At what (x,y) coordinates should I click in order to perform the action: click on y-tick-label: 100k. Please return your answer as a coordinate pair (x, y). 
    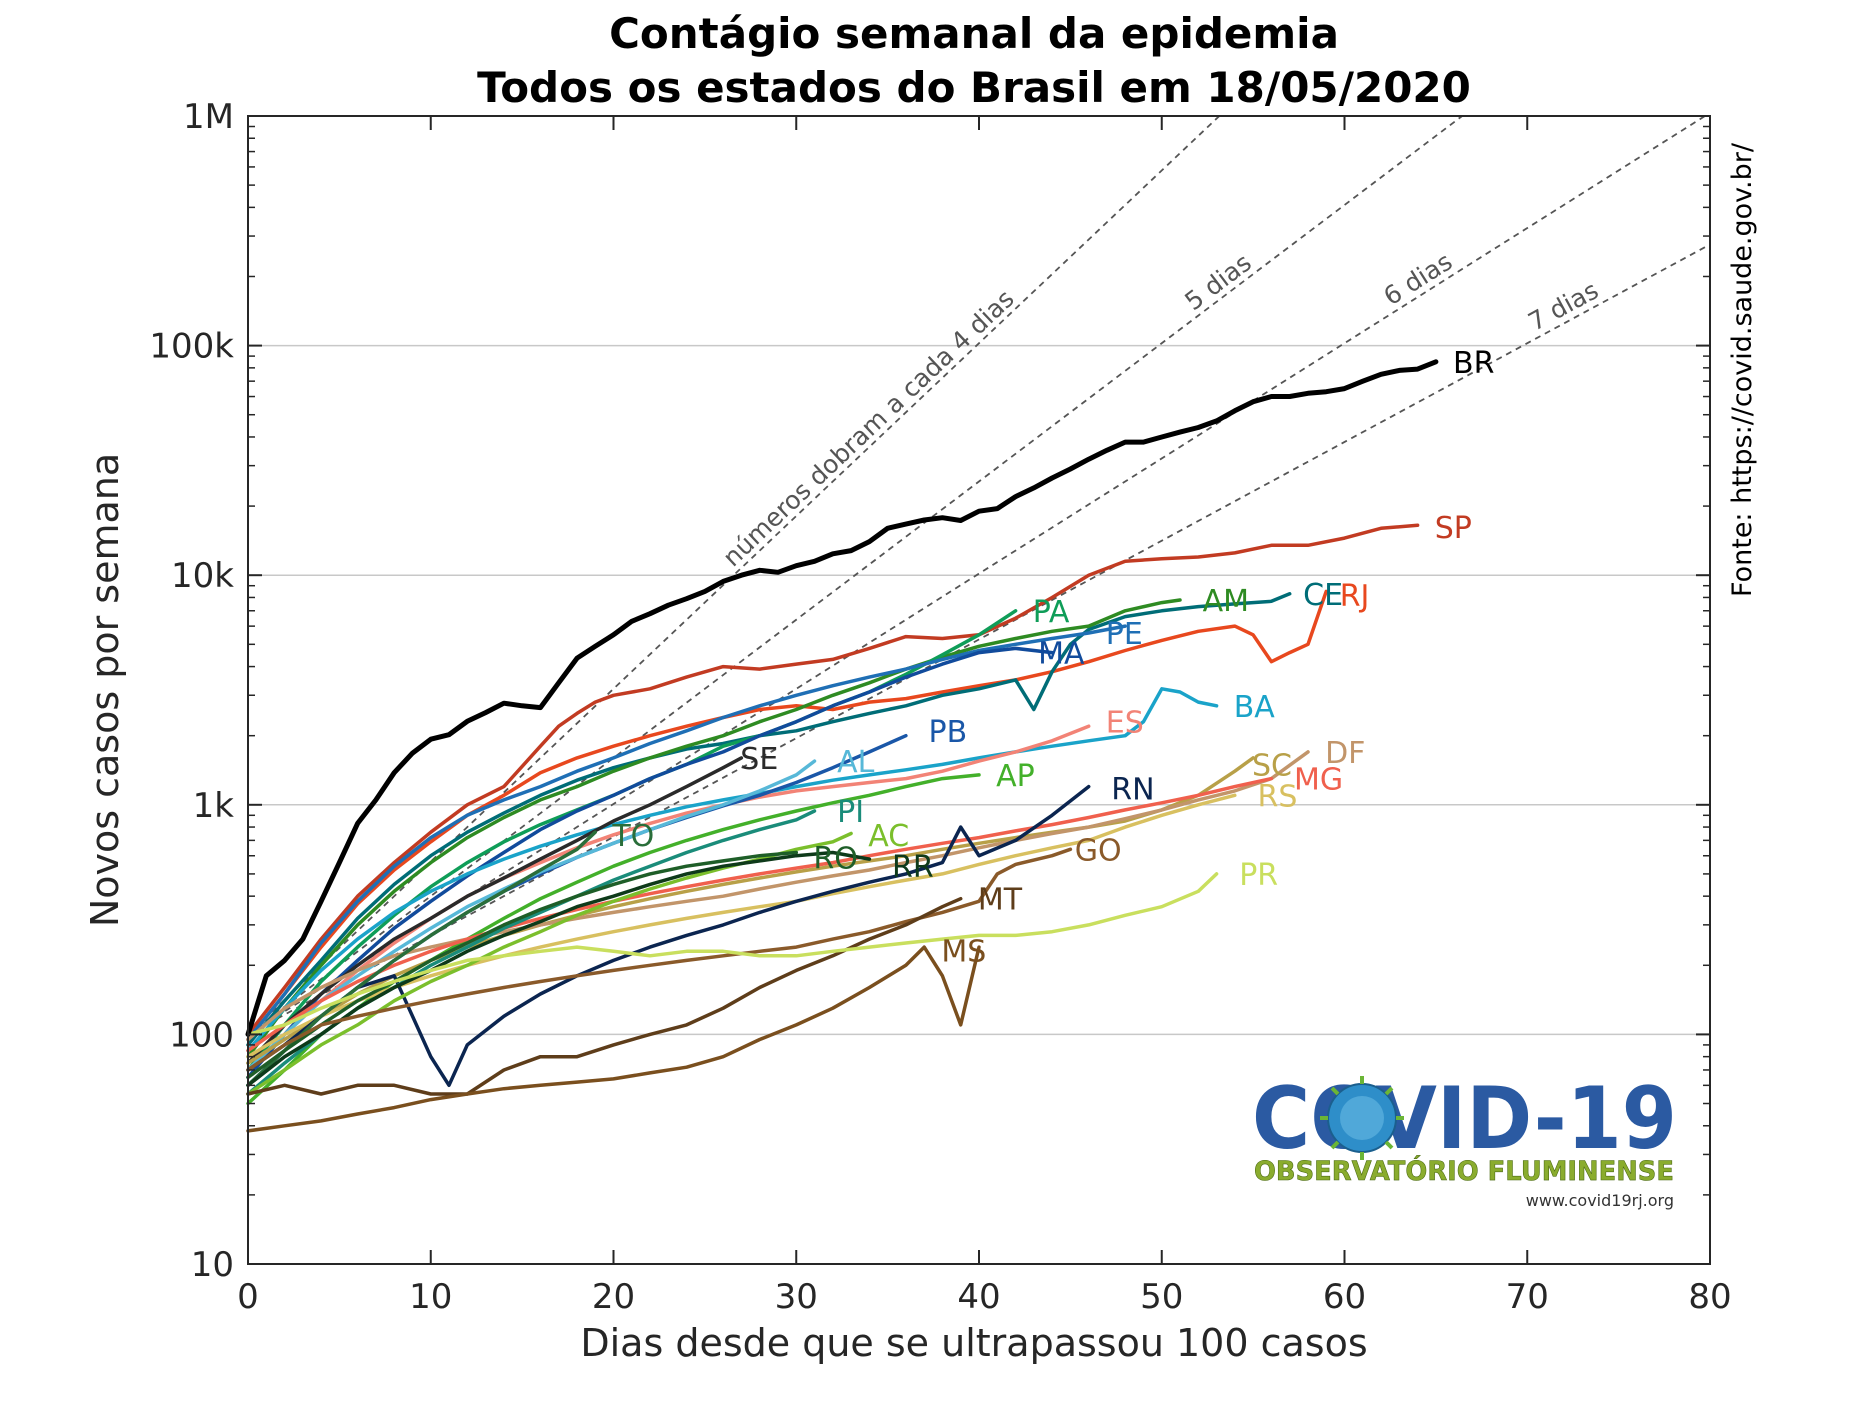
    Looking at the image, I should click on (191, 347).